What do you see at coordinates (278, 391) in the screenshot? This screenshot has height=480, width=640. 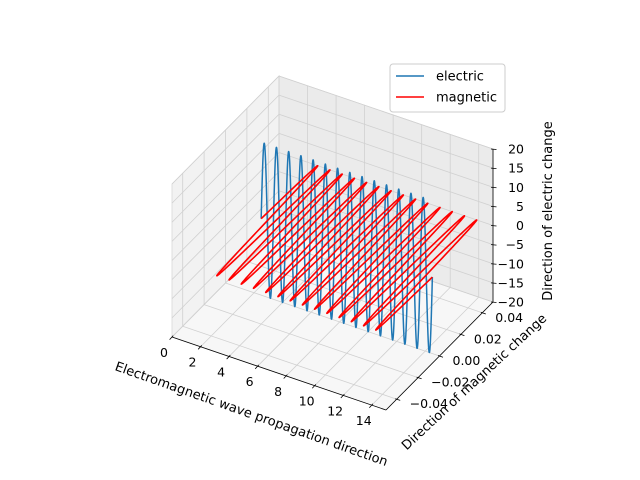 I see `x-tick-label: 8` at bounding box center [278, 391].